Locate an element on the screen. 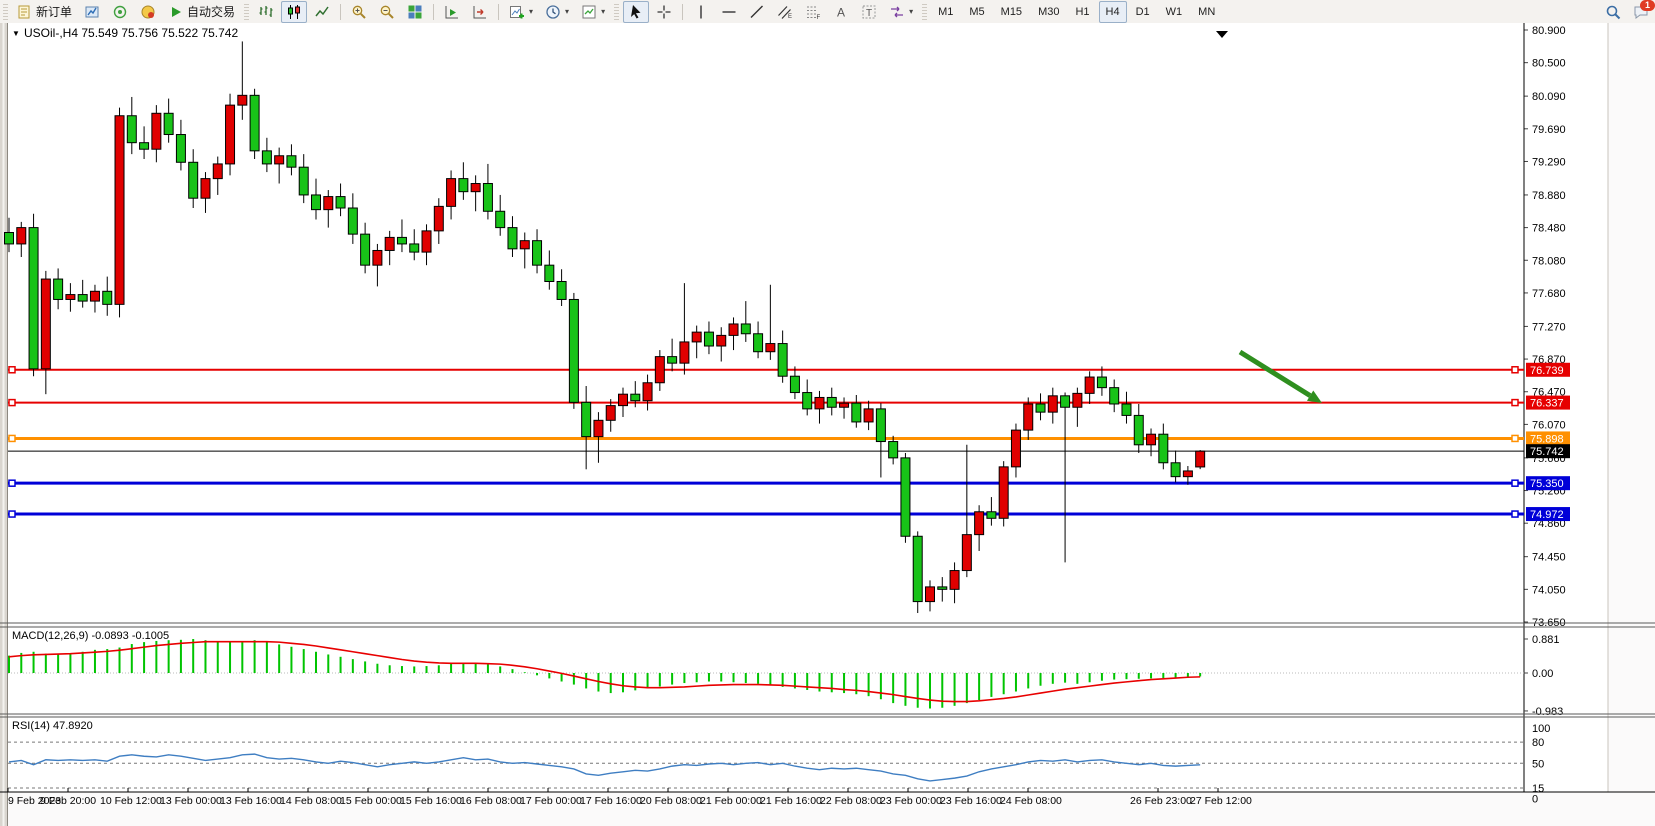  chart-shift-icon-glyph is located at coordinates (480, 12).